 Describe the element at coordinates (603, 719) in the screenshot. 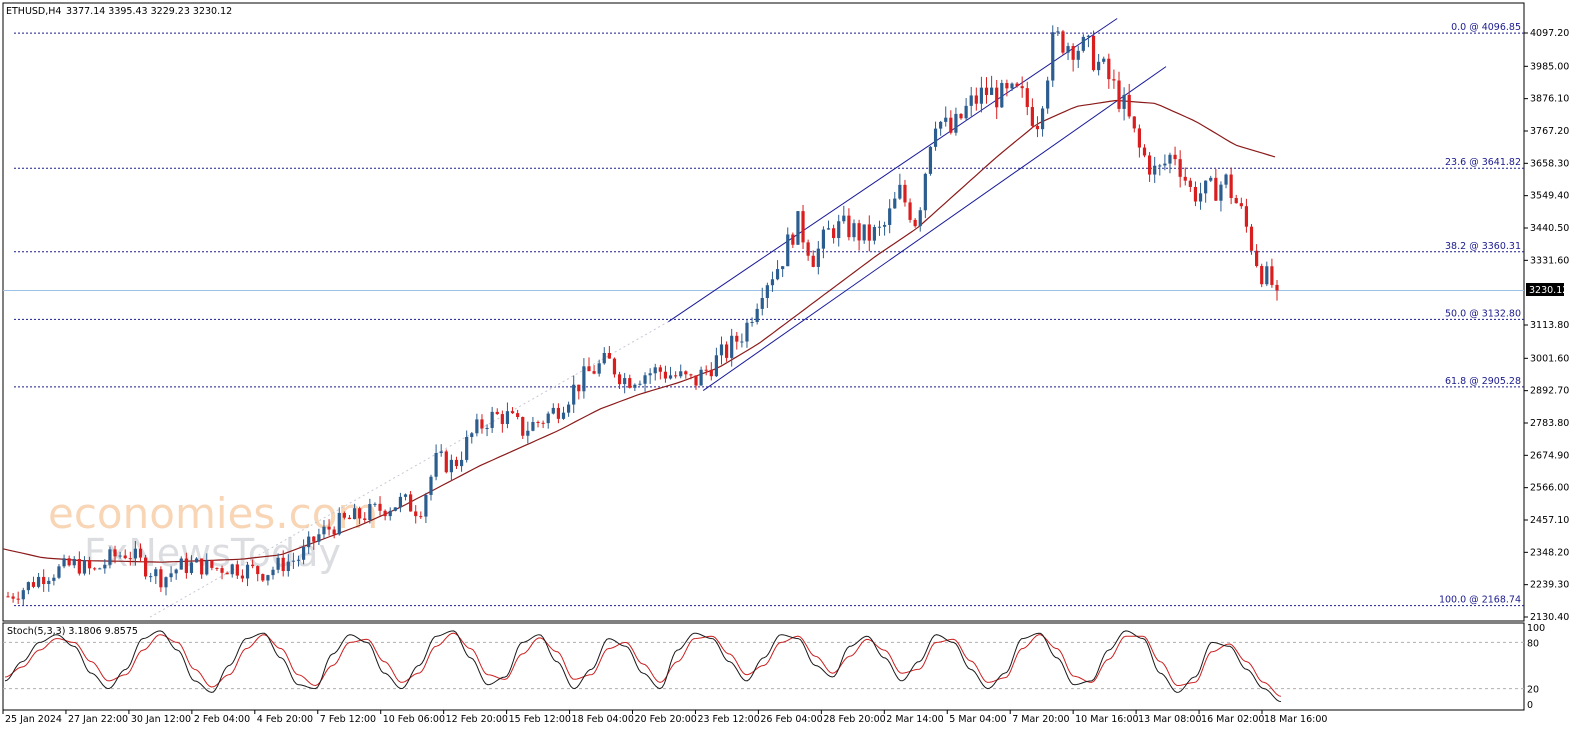

I see `x-tick-label: 18 Feb 04:00` at that location.